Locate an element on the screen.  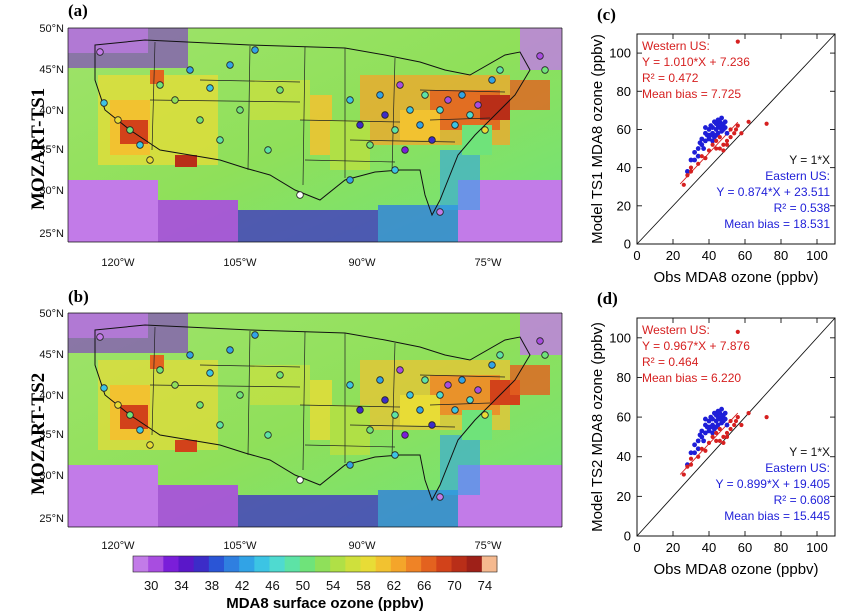
lat-ticks-a: 50°N 45°N 40°N 35°N 30°N 25°N is located at coordinates (51, 131).